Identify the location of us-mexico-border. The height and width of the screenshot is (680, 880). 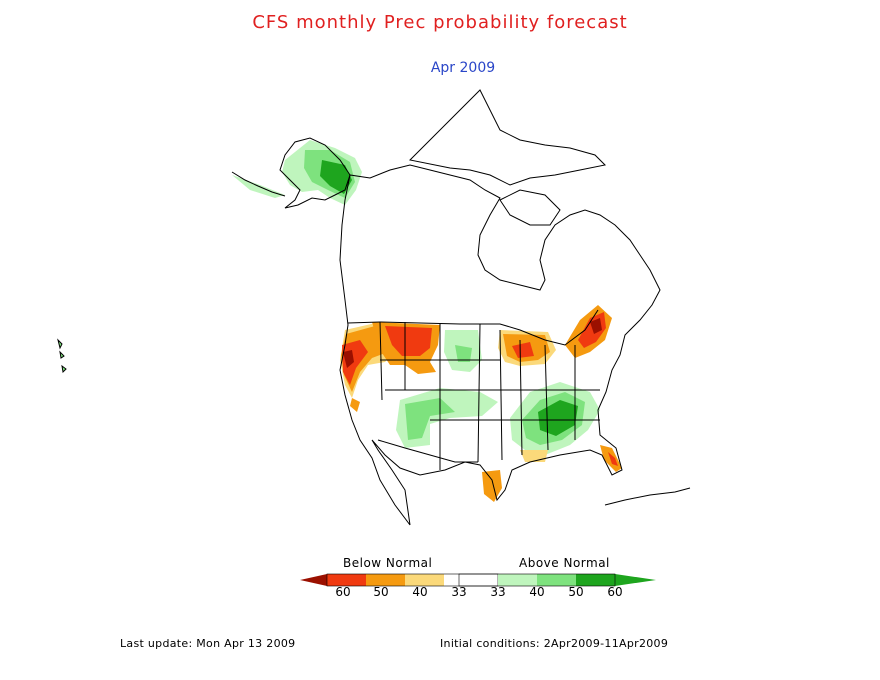
(427, 451).